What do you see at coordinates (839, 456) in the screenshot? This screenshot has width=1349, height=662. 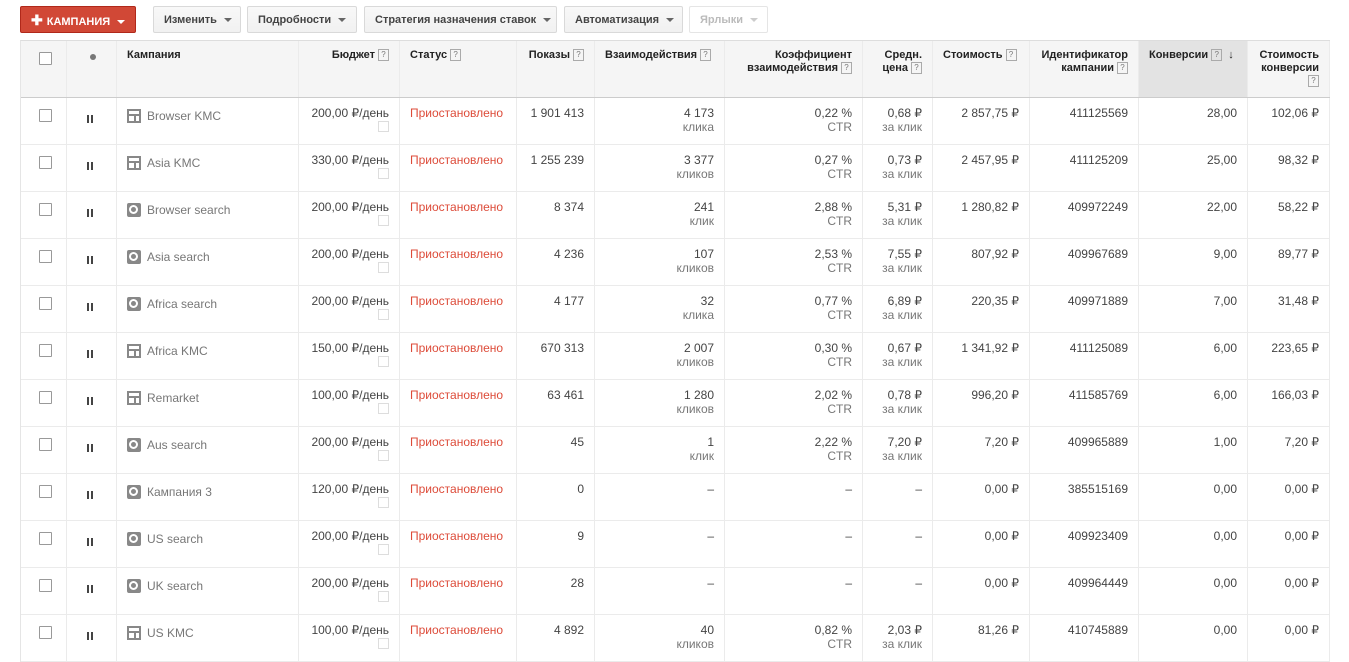 I see `cell-unit: CTR` at bounding box center [839, 456].